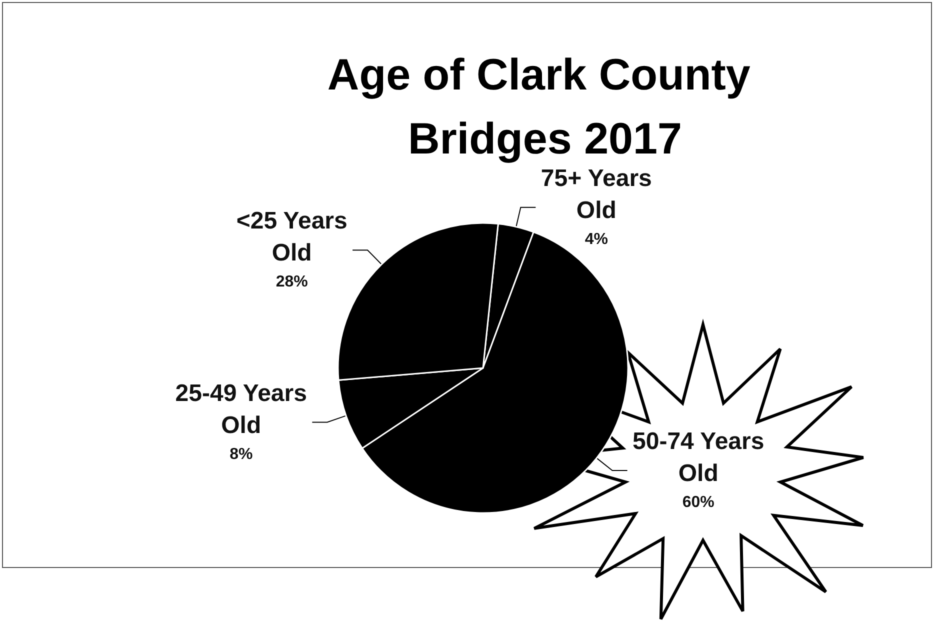  What do you see at coordinates (241, 454) in the screenshot?
I see `data-label: 8%` at bounding box center [241, 454].